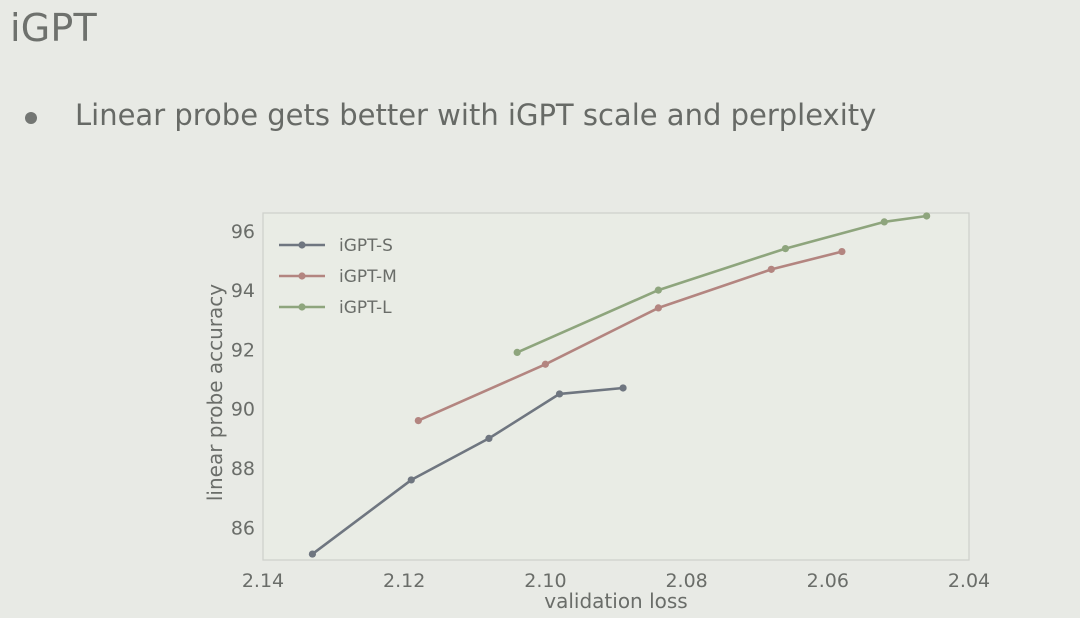 The height and width of the screenshot is (618, 1080). Describe the element at coordinates (545, 581) in the screenshot. I see `x-tick-label: 2.10` at that location.